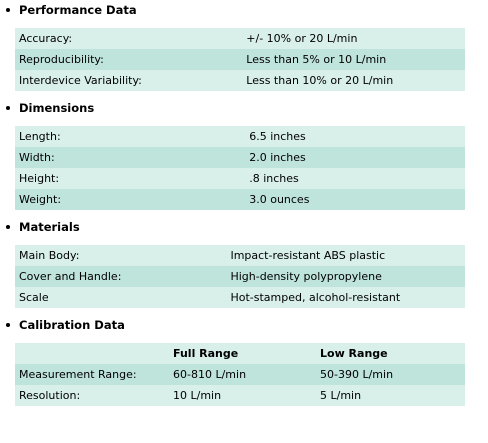 The width and height of the screenshot is (488, 443). I want to click on row-value: Less than 10% or 20 L/min, so click(320, 80).